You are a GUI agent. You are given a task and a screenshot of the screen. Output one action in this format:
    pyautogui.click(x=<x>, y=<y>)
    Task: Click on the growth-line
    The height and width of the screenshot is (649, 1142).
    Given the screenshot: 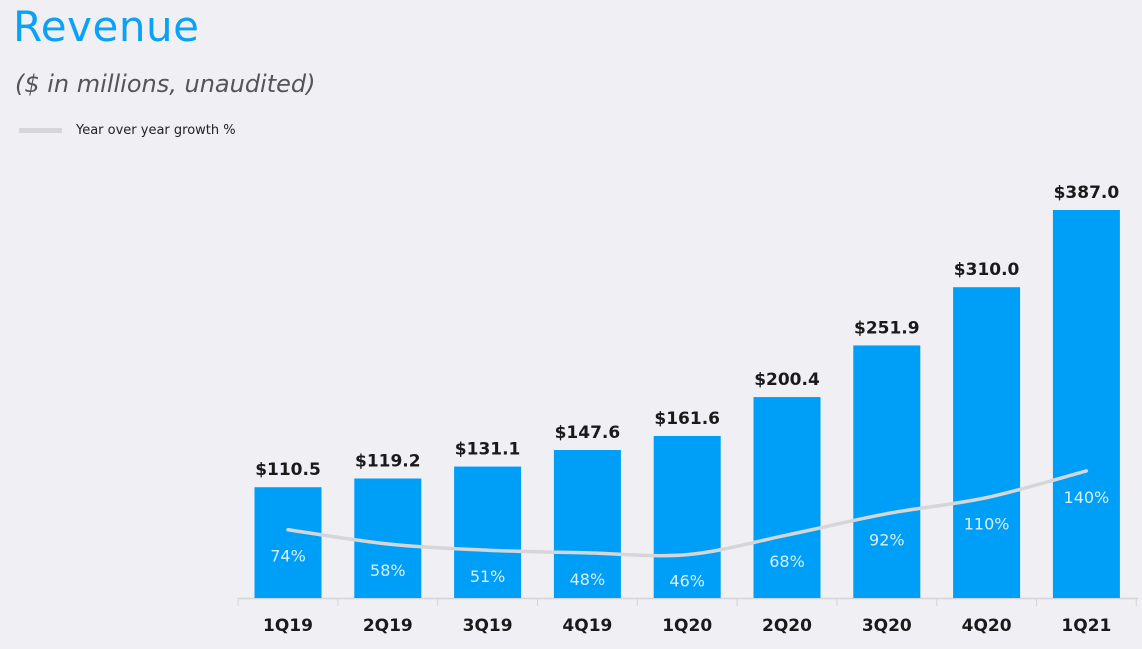 What is the action you would take?
    pyautogui.click(x=687, y=513)
    